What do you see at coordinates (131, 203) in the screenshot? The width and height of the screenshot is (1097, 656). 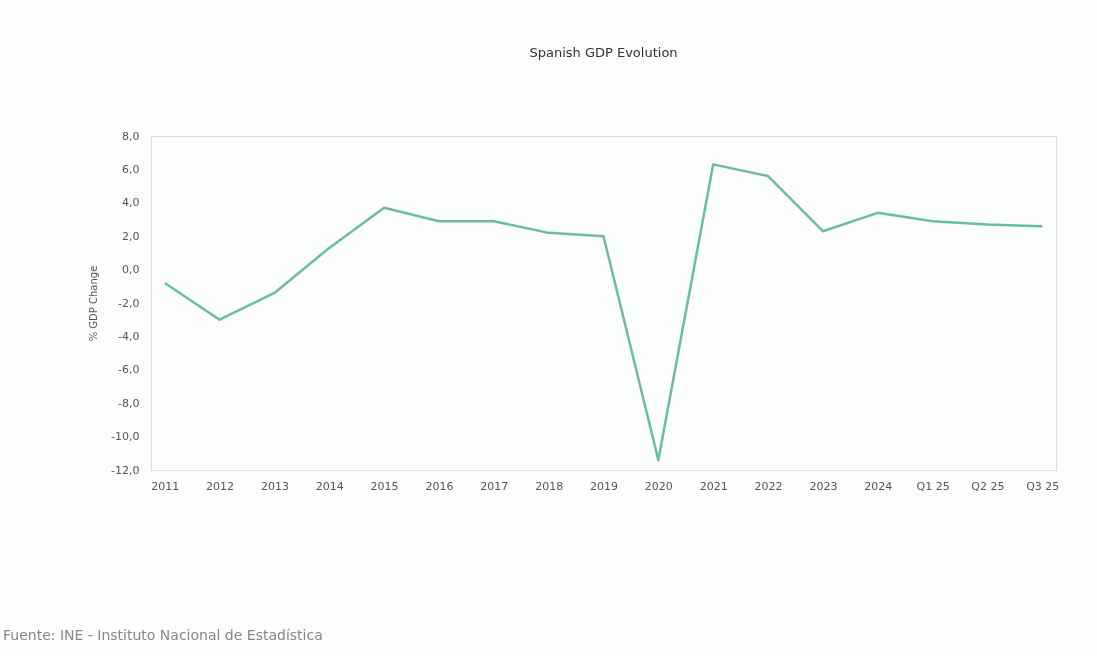 I see `y-tick-label: 4,0` at bounding box center [131, 203].